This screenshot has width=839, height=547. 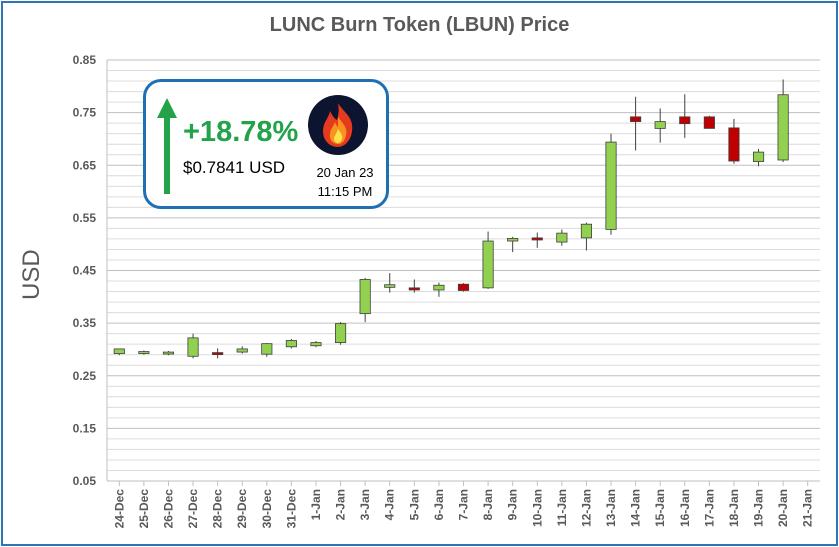 What do you see at coordinates (338, 125) in the screenshot?
I see `fire-icon` at bounding box center [338, 125].